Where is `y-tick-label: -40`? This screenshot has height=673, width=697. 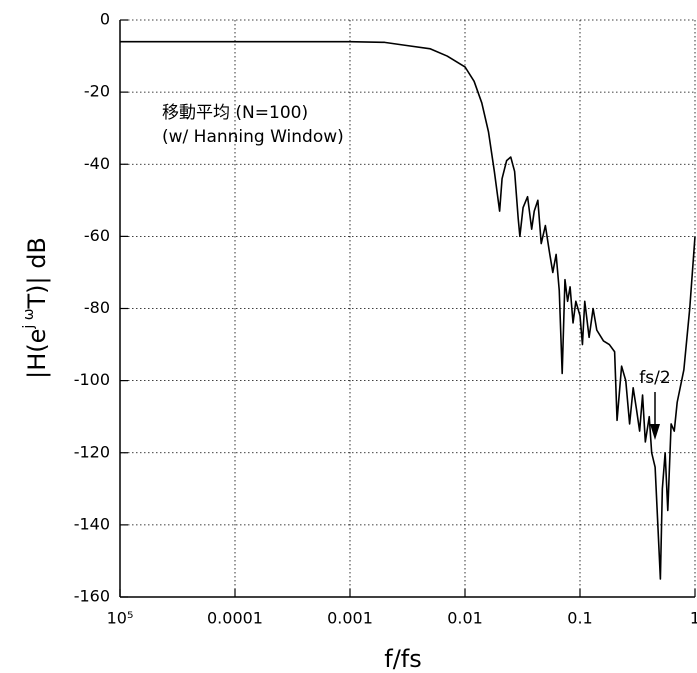
y-tick-label: -40 is located at coordinates (97, 163).